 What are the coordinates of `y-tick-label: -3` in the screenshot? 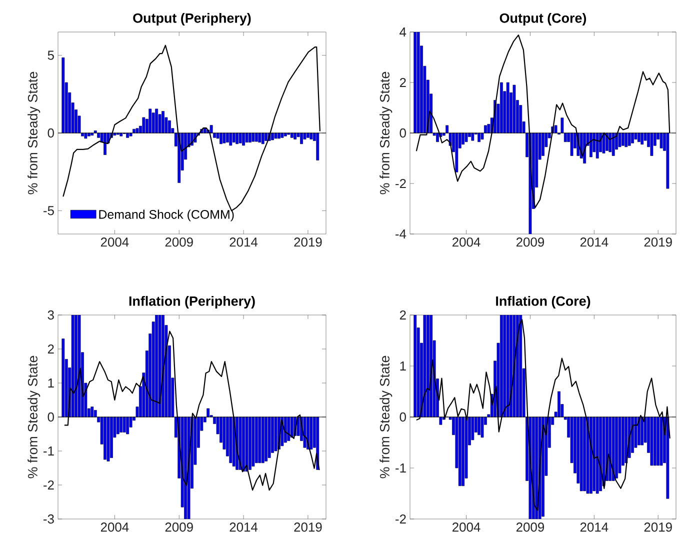 It's located at (49, 519).